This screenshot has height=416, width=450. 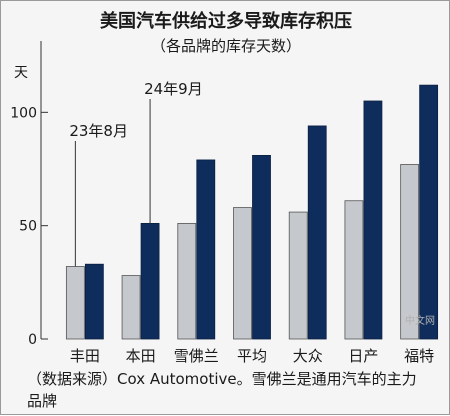 What do you see at coordinates (23, 113) in the screenshot?
I see `y-tick-label-100: 100` at bounding box center [23, 113].